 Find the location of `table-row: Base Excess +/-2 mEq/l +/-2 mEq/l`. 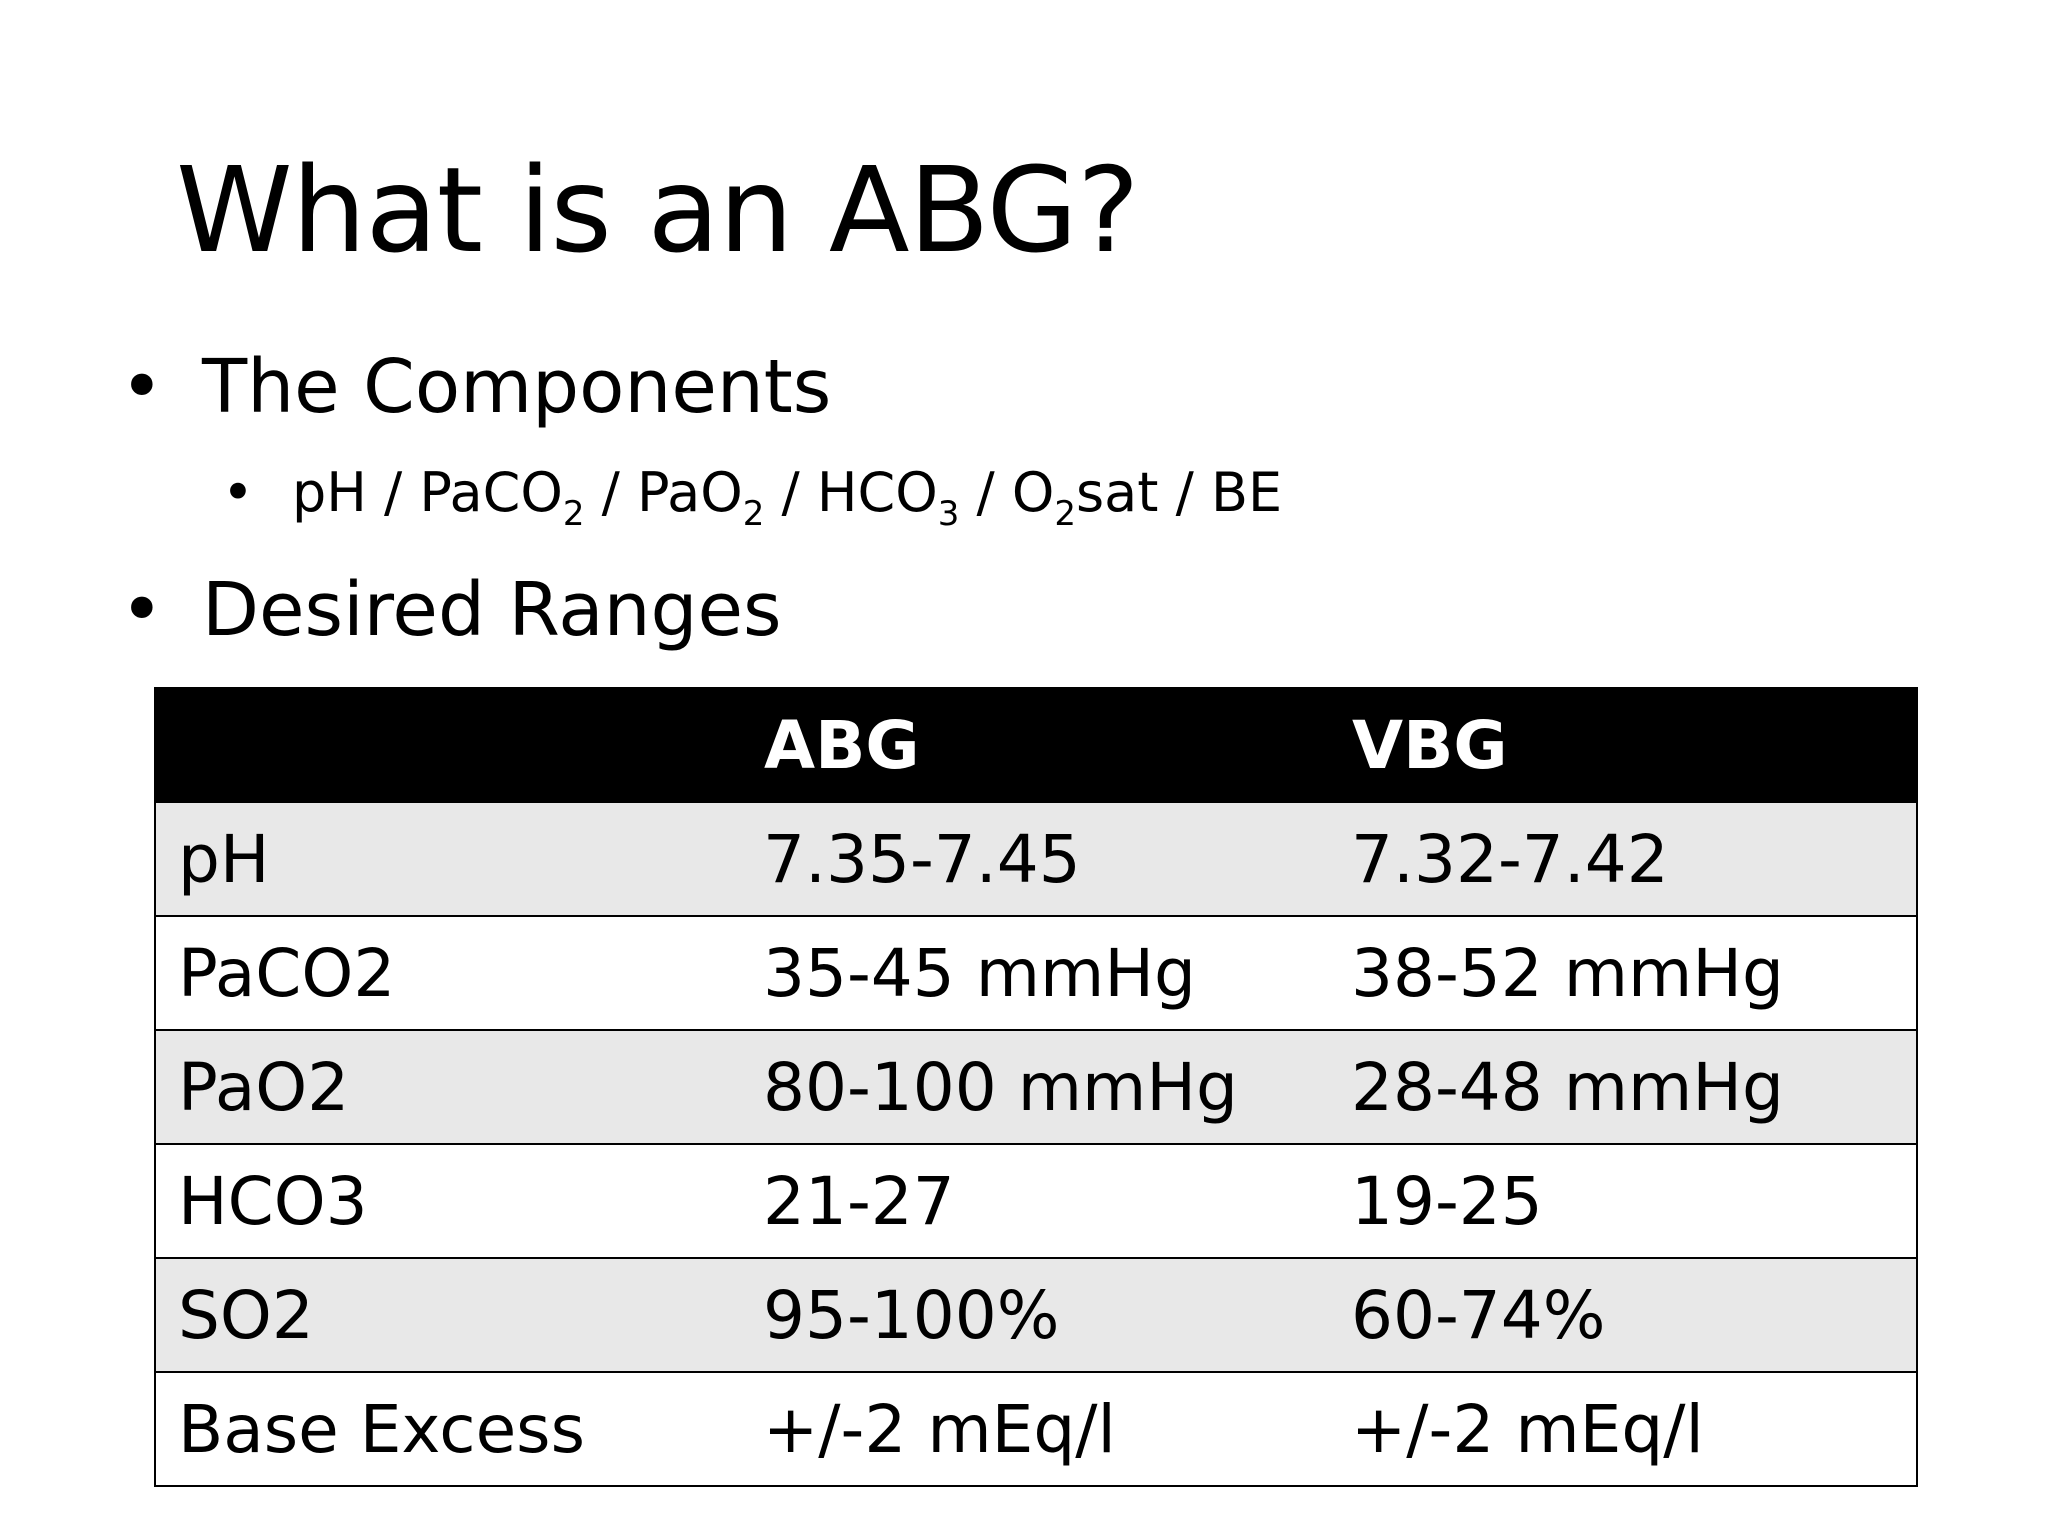

table-row: Base Excess +/-2 mEq/l +/-2 mEq/l is located at coordinates (1036, 1429).